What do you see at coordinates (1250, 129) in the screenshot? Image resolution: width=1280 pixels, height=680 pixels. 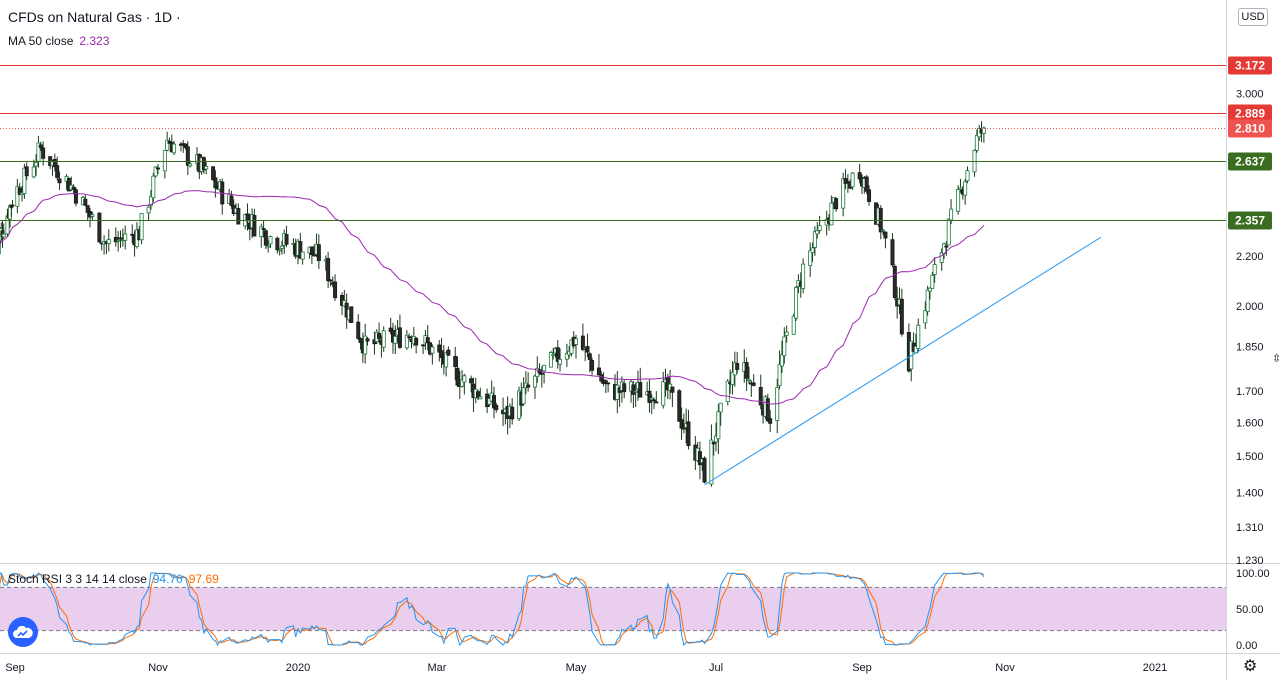 I see `last-price-label: 2.810` at bounding box center [1250, 129].